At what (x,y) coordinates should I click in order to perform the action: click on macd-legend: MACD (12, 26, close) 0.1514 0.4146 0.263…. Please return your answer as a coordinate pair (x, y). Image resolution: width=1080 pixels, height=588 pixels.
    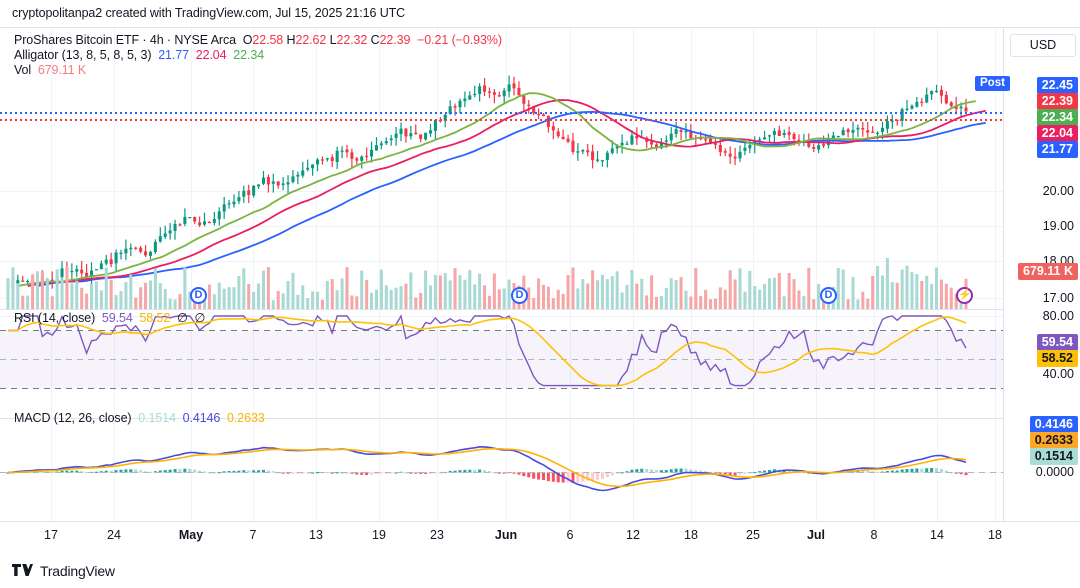
    Looking at the image, I should click on (139, 418).